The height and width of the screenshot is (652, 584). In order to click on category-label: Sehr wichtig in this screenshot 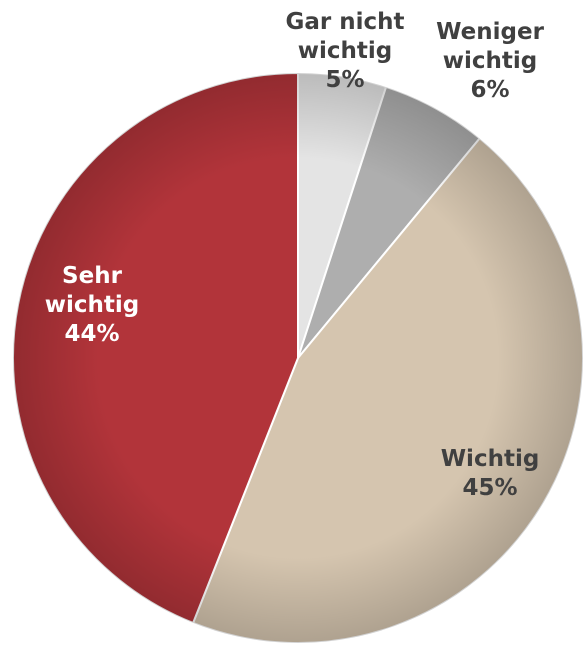, I will do `click(92, 290)`.